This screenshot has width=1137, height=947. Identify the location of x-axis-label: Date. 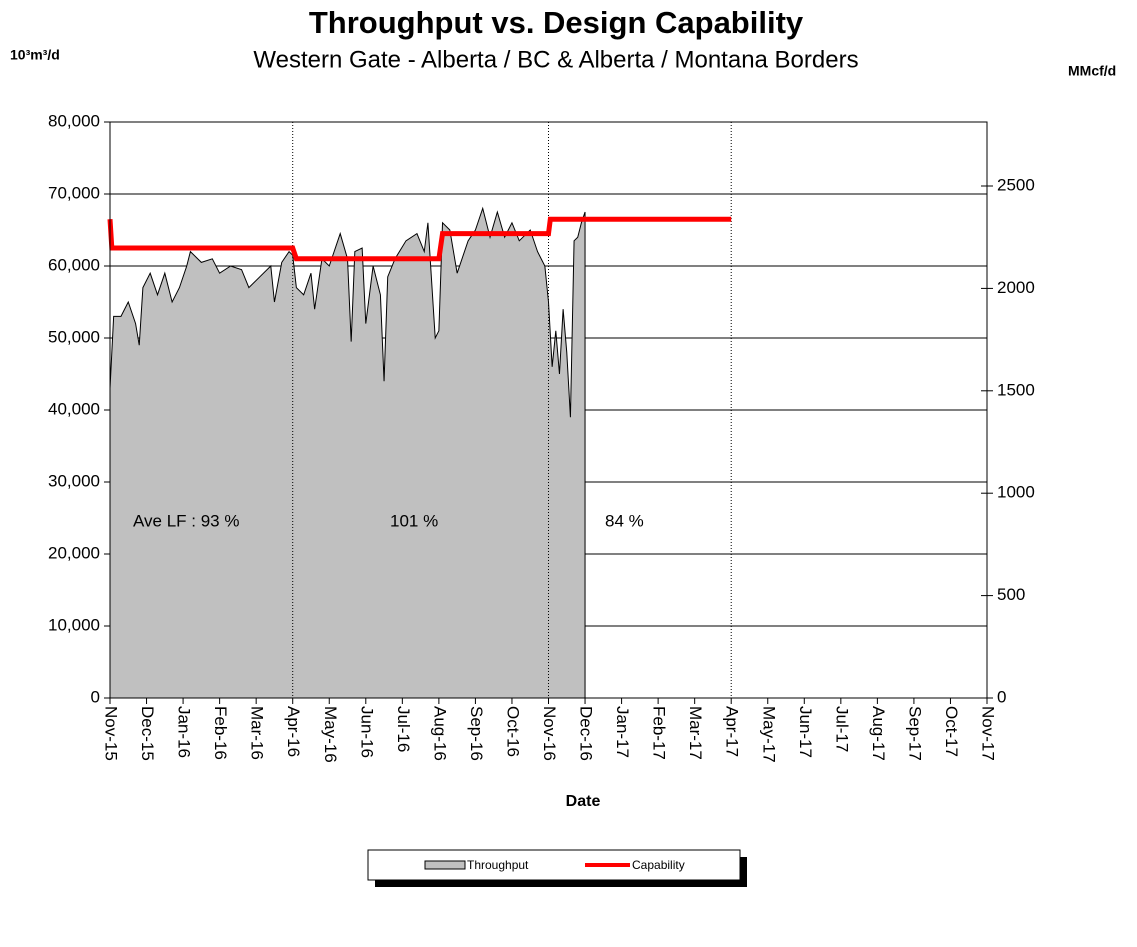
(583, 801).